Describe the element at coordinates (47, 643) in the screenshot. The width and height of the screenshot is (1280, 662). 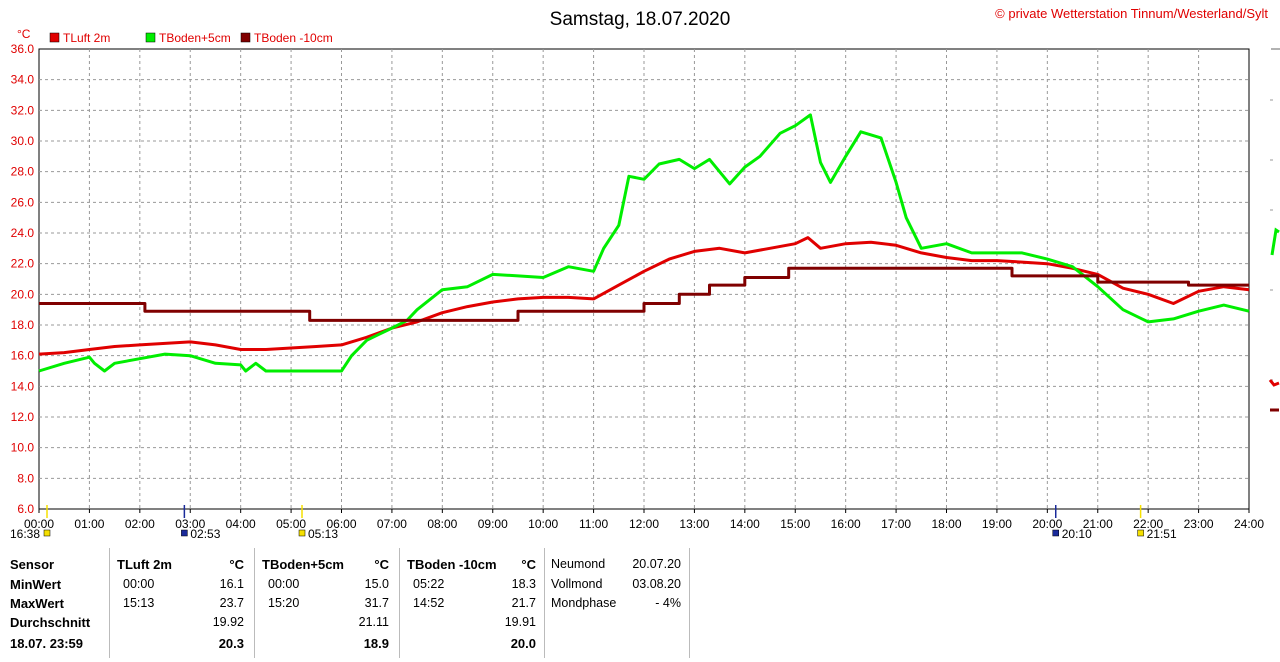
I see `row-label-current: 18.07. 23:59` at that location.